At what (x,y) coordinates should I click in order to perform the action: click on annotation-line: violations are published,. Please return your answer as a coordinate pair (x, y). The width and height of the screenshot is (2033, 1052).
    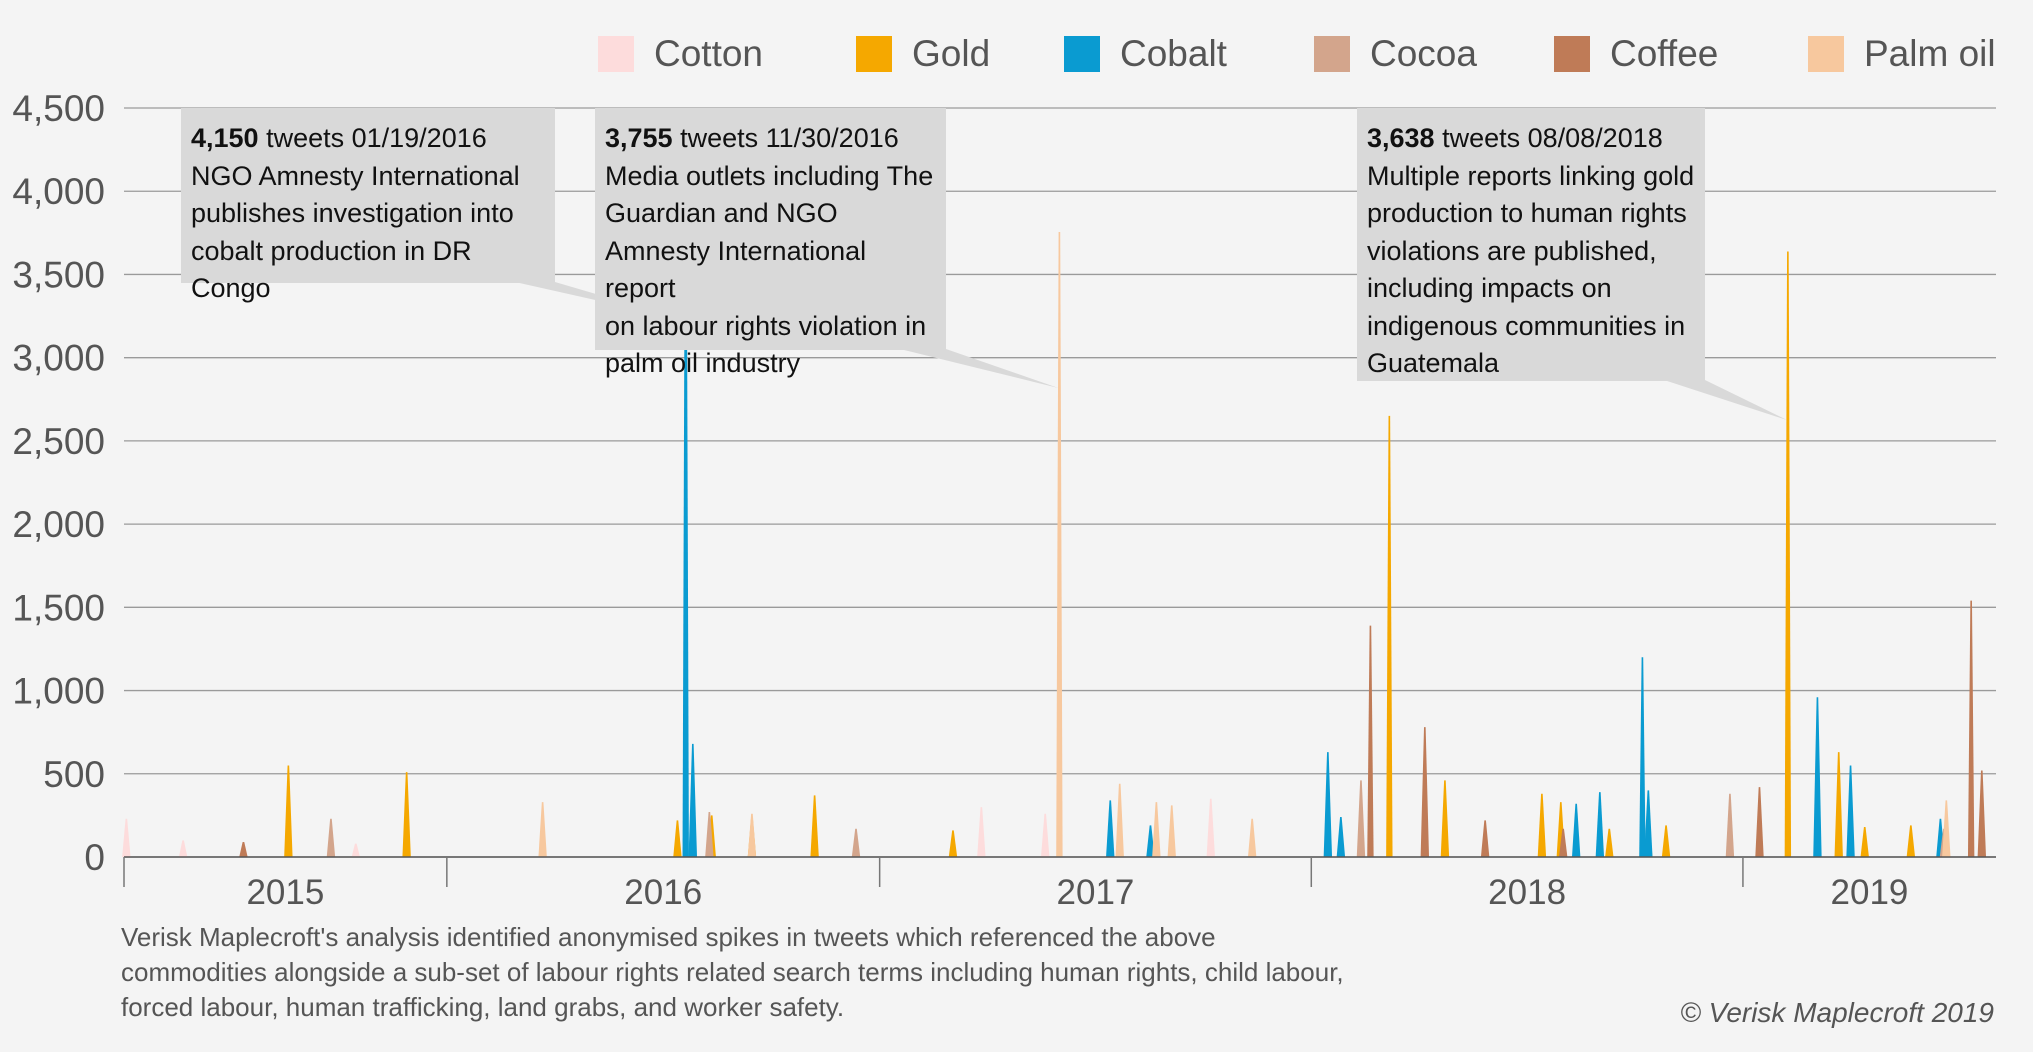
    Looking at the image, I should click on (1512, 250).